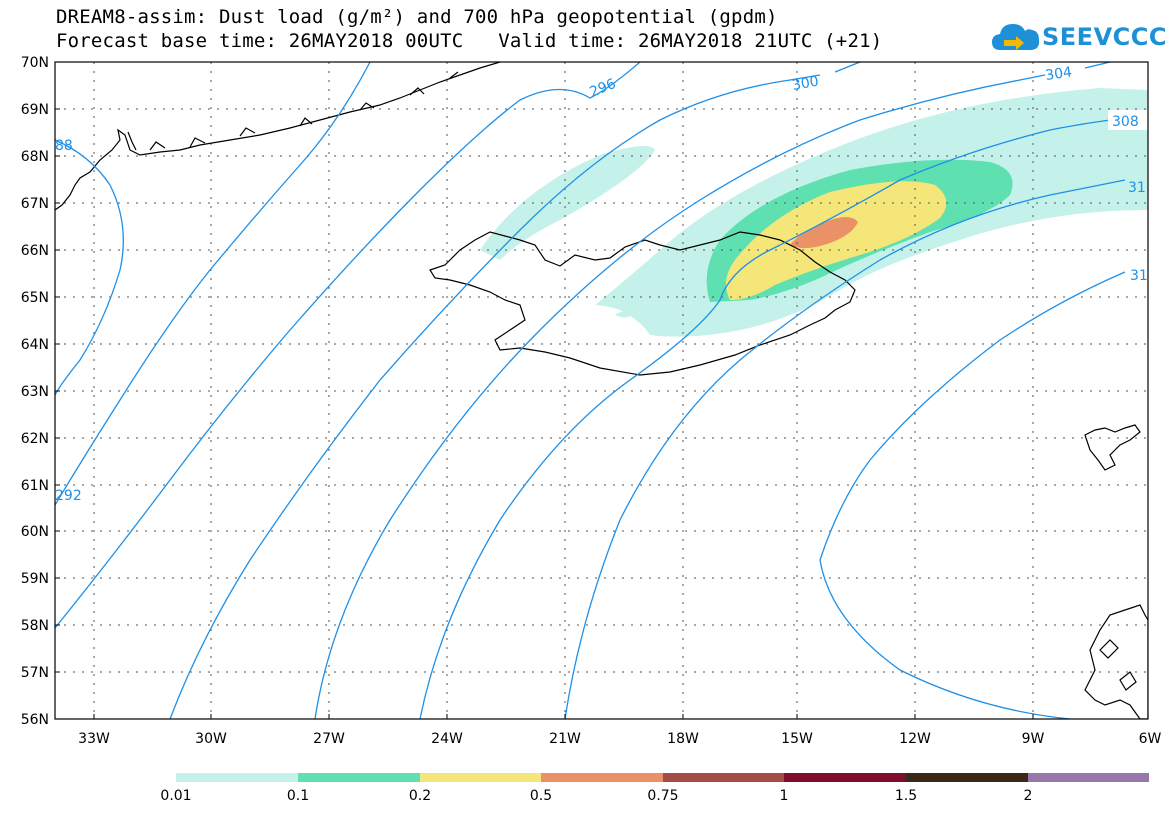 The image size is (1175, 815). What do you see at coordinates (35, 63) in the screenshot?
I see `lat-label: 70N` at bounding box center [35, 63].